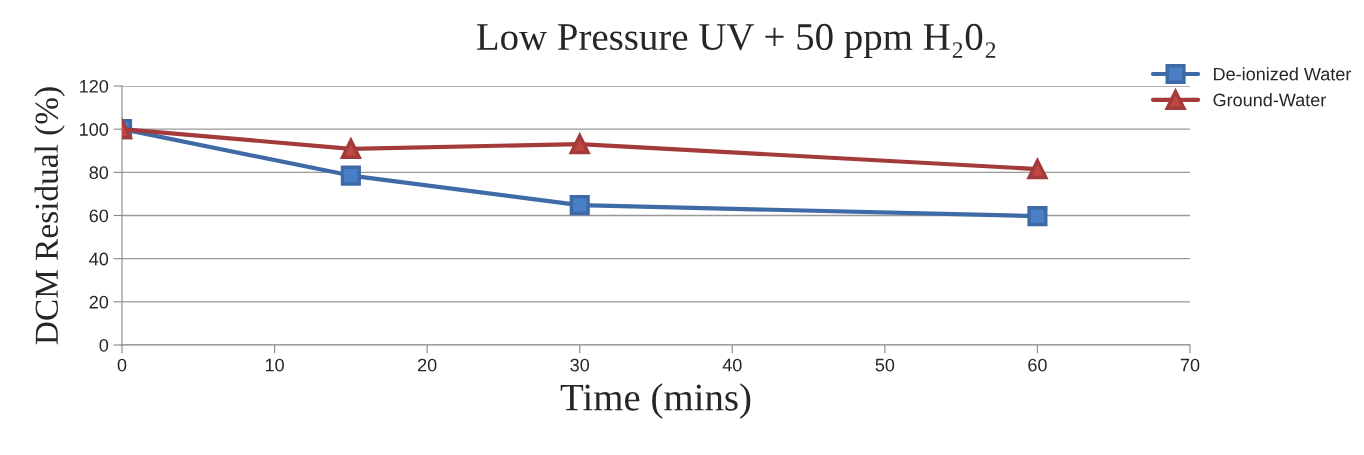 The height and width of the screenshot is (455, 1364). Describe the element at coordinates (122, 365) in the screenshot. I see `x-tick-label: 0` at that location.